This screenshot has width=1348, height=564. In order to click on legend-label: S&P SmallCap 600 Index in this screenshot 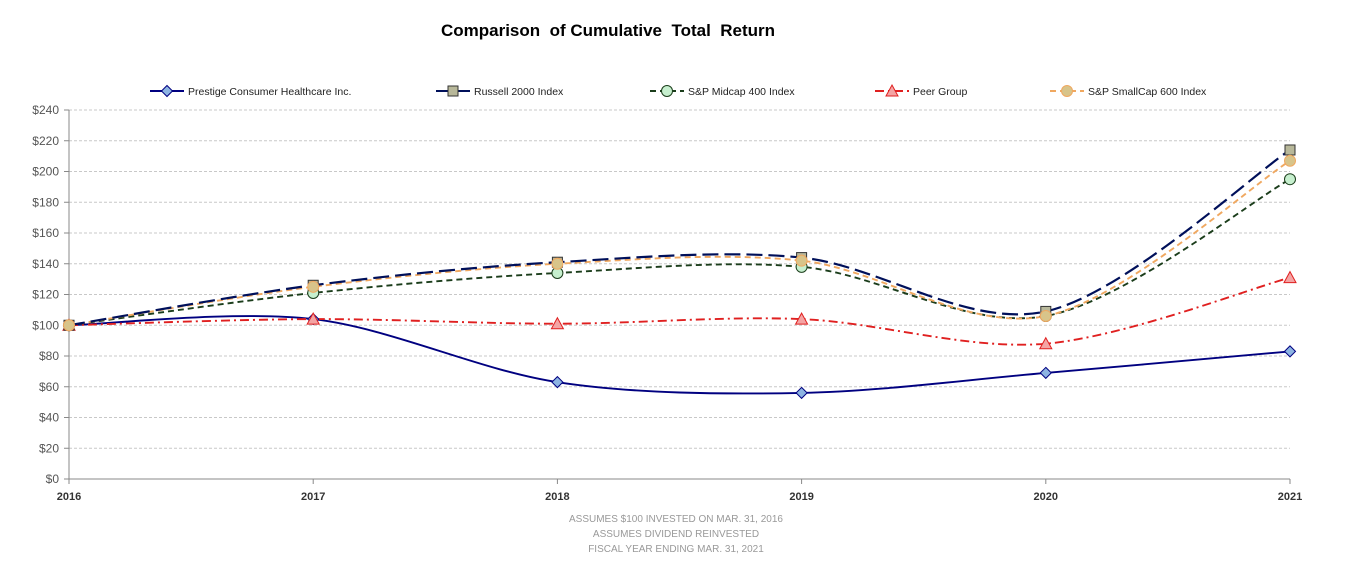, I will do `click(1147, 92)`.